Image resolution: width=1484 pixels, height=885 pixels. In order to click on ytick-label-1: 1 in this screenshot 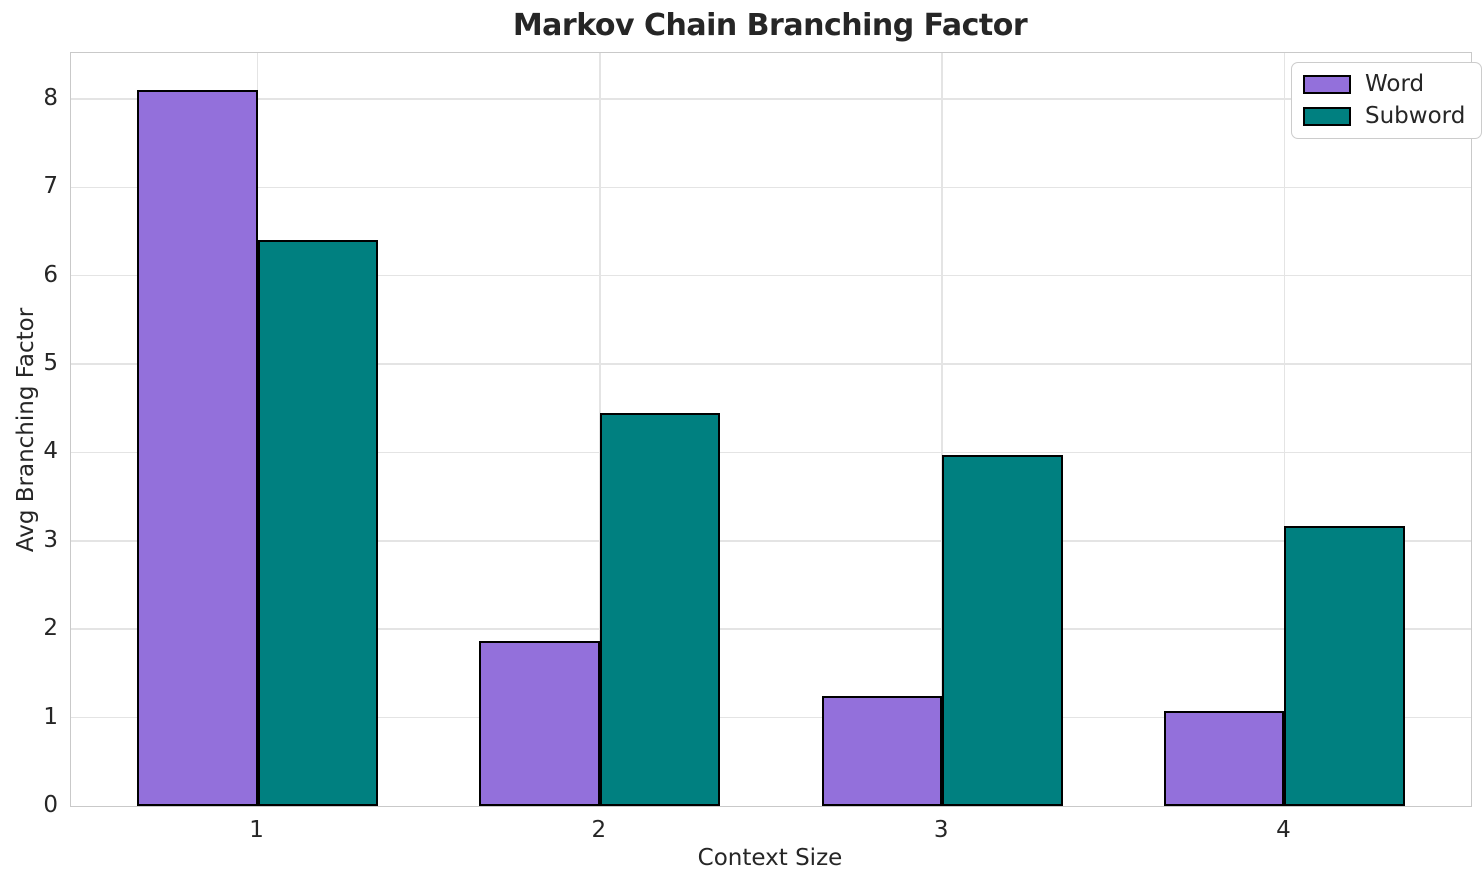, I will do `click(50, 716)`.